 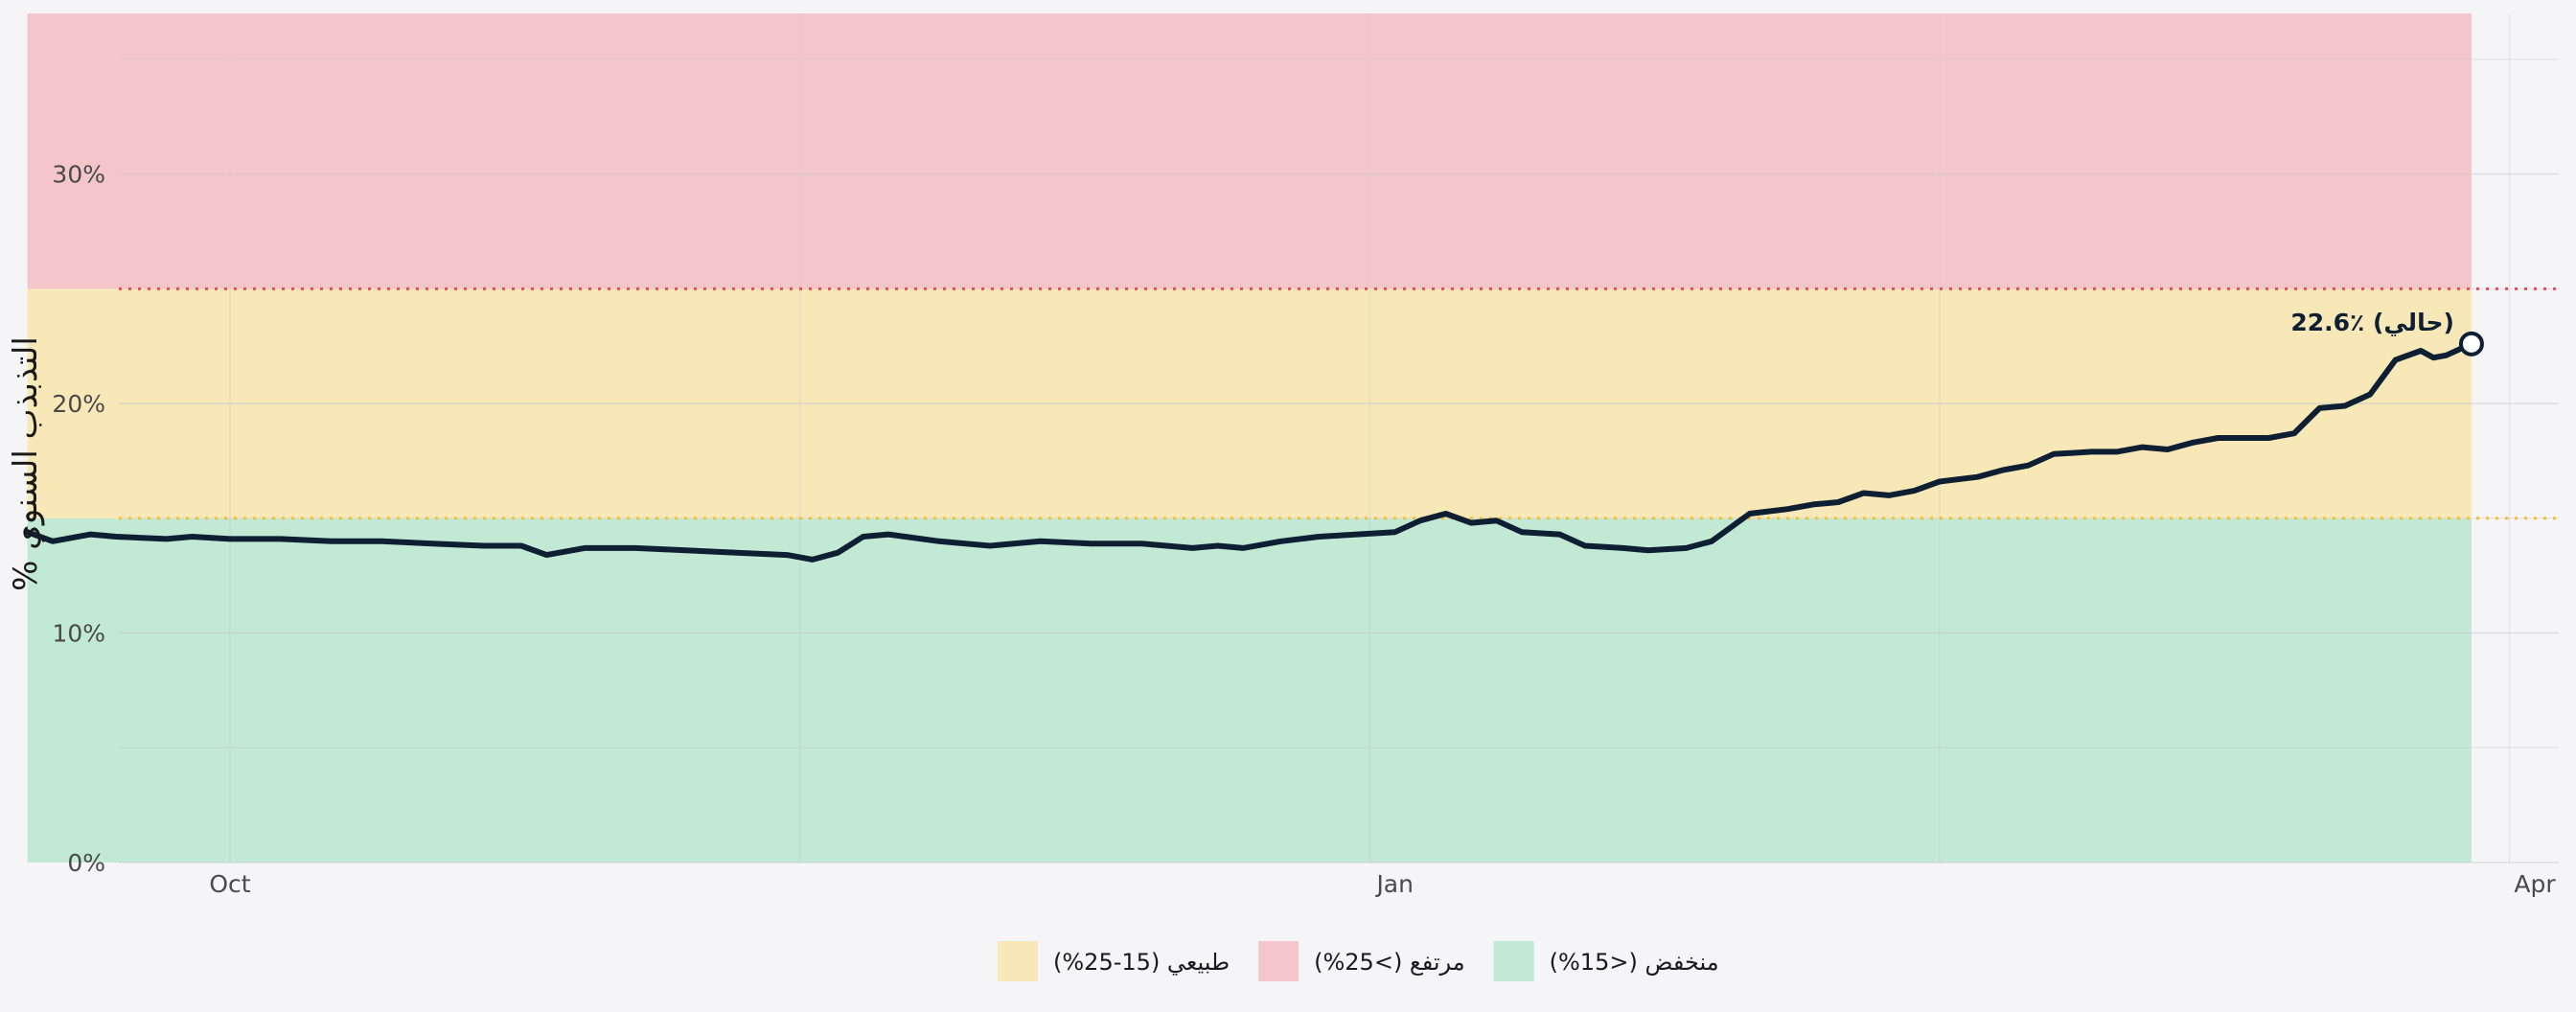 I want to click on y-tick-label: 10%, so click(x=78, y=634).